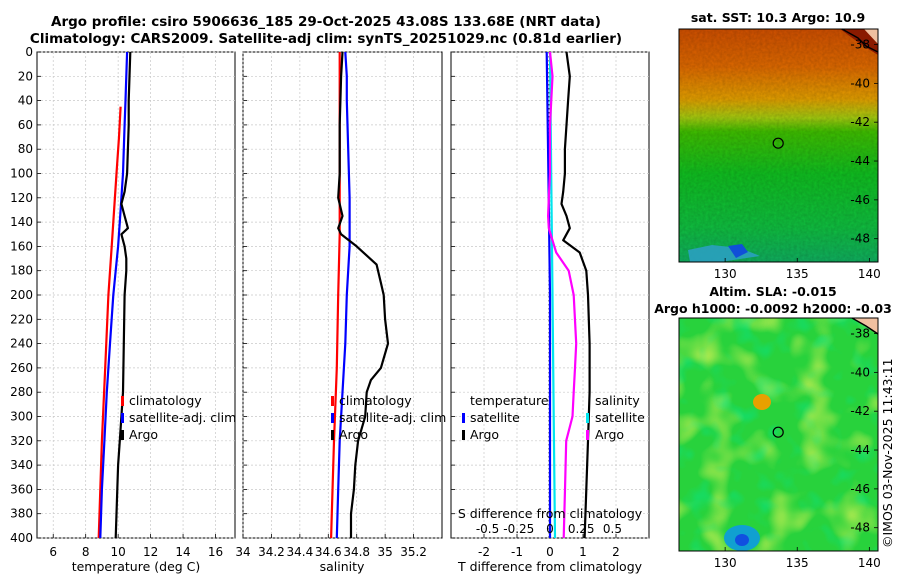 This screenshot has width=900, height=580. What do you see at coordinates (356, 552) in the screenshot?
I see `x-tick-label: 34.8` at bounding box center [356, 552].